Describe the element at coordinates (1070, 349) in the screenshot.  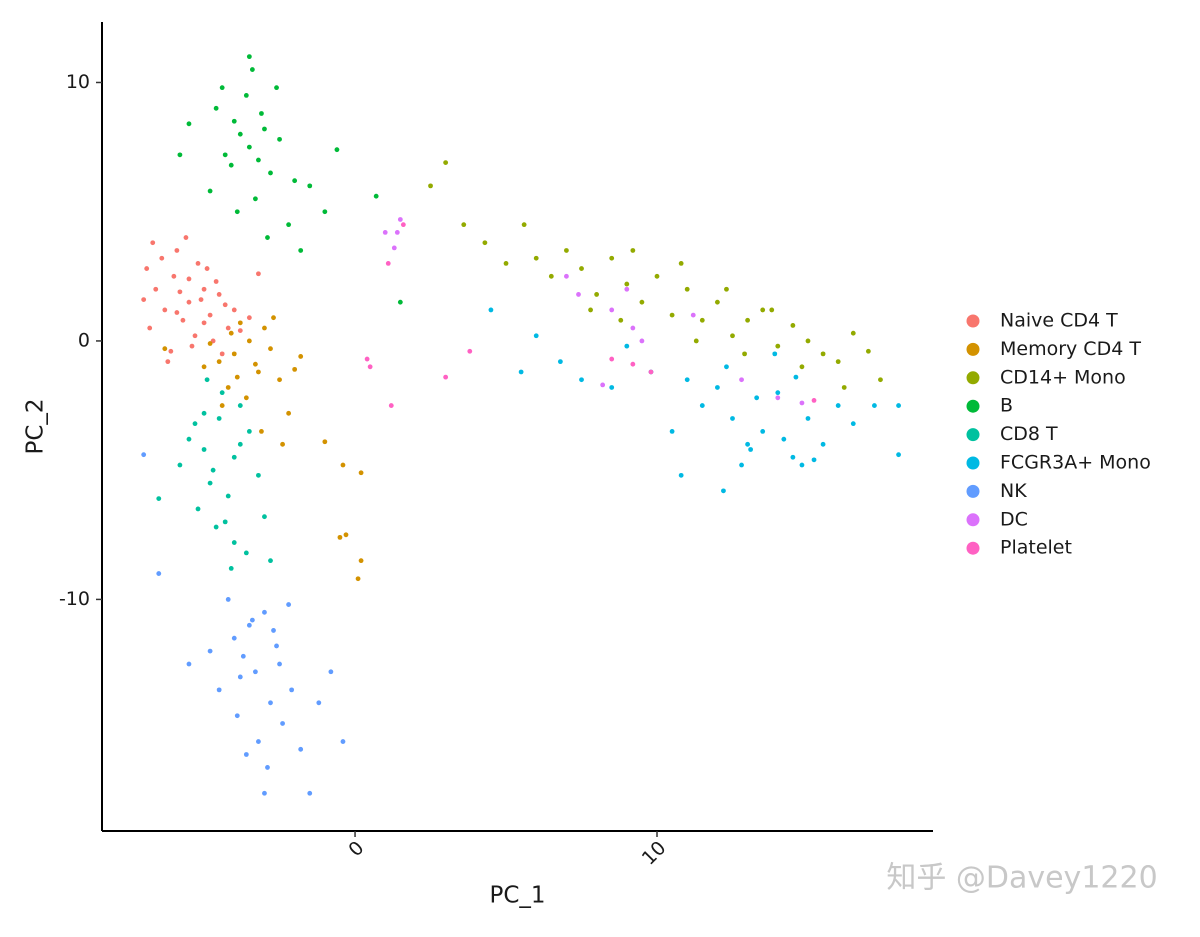
I see `legend-label: Memory CD4 T` at that location.